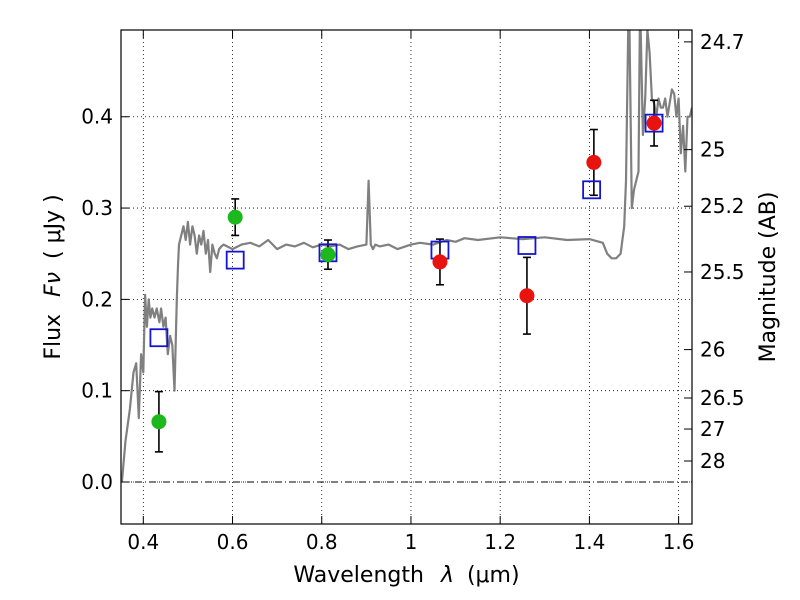 The width and height of the screenshot is (800, 600). What do you see at coordinates (358, 575) in the screenshot?
I see `x-axis-label-text: Wavelength` at bounding box center [358, 575].